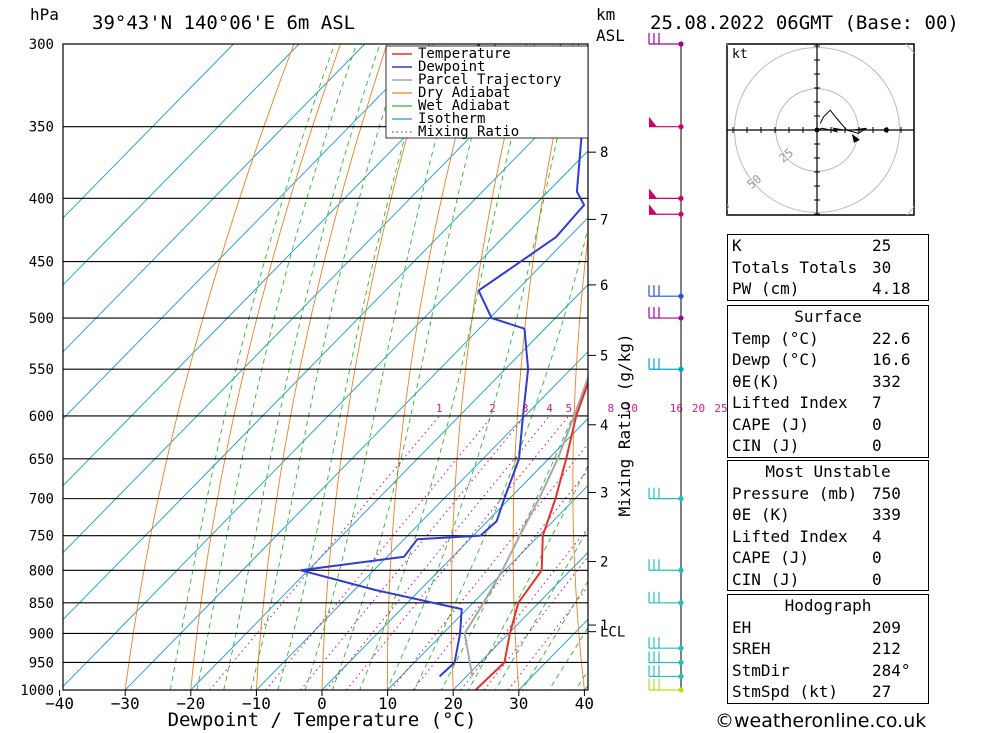 Image resolution: width=1000 pixels, height=733 pixels. What do you see at coordinates (828, 605) in the screenshot?
I see `hodograph-table-title: Hodograph` at bounding box center [828, 605].